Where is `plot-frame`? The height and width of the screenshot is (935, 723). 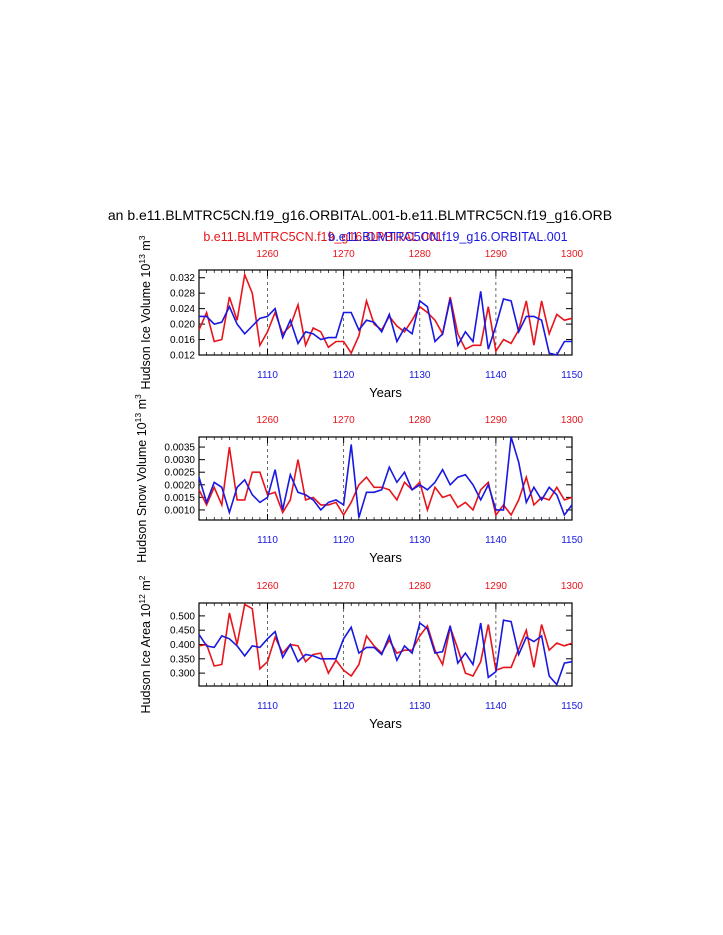
plot-frame is located at coordinates (385, 312).